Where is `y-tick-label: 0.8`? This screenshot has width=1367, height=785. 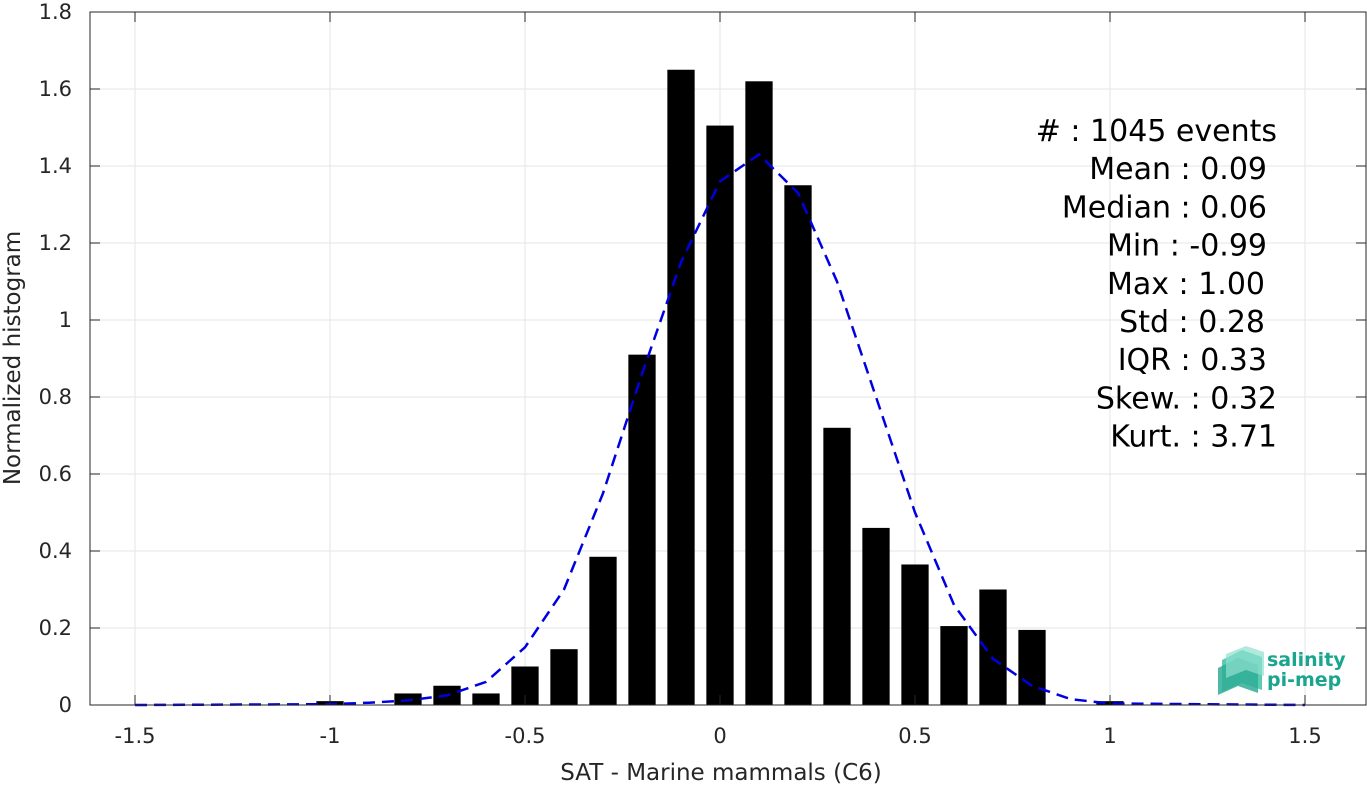
y-tick-label: 0.8 is located at coordinates (55, 397).